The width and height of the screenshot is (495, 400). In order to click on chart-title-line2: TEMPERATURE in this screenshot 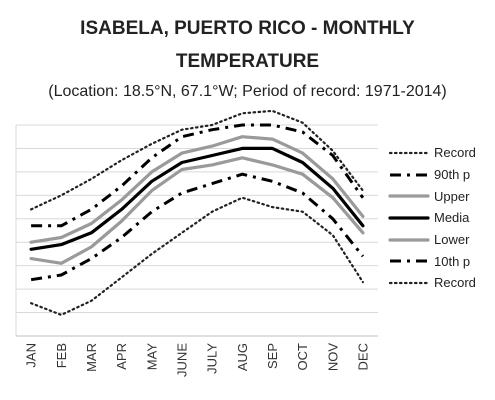, I will do `click(247, 61)`.